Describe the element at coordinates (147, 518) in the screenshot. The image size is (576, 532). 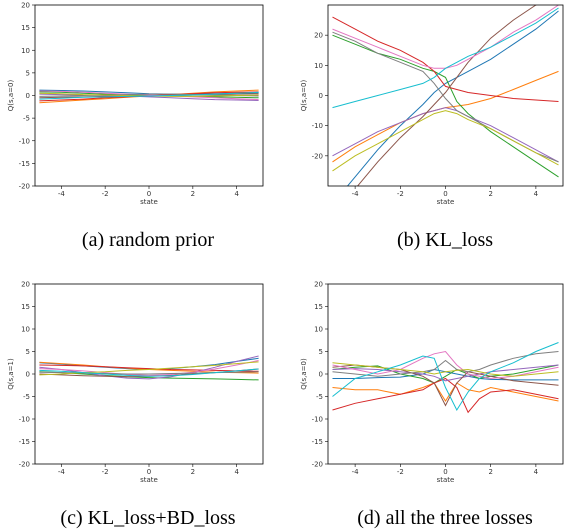
I see `subfigure-caption: (c) KL_loss+BD_loss` at that location.